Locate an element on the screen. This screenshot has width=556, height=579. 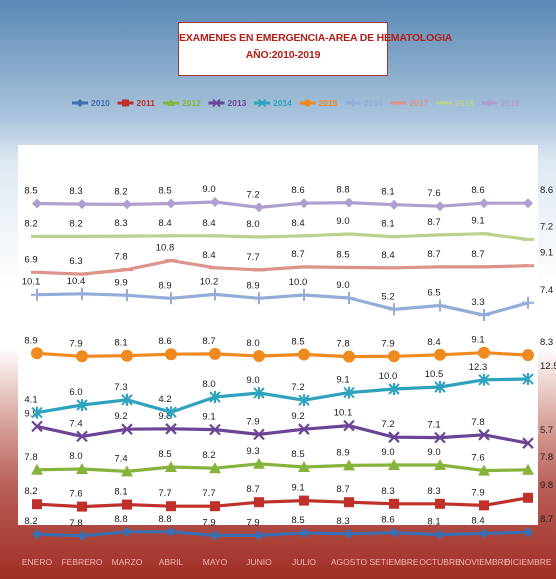
series-line-2019 is located at coordinates (282, 204).